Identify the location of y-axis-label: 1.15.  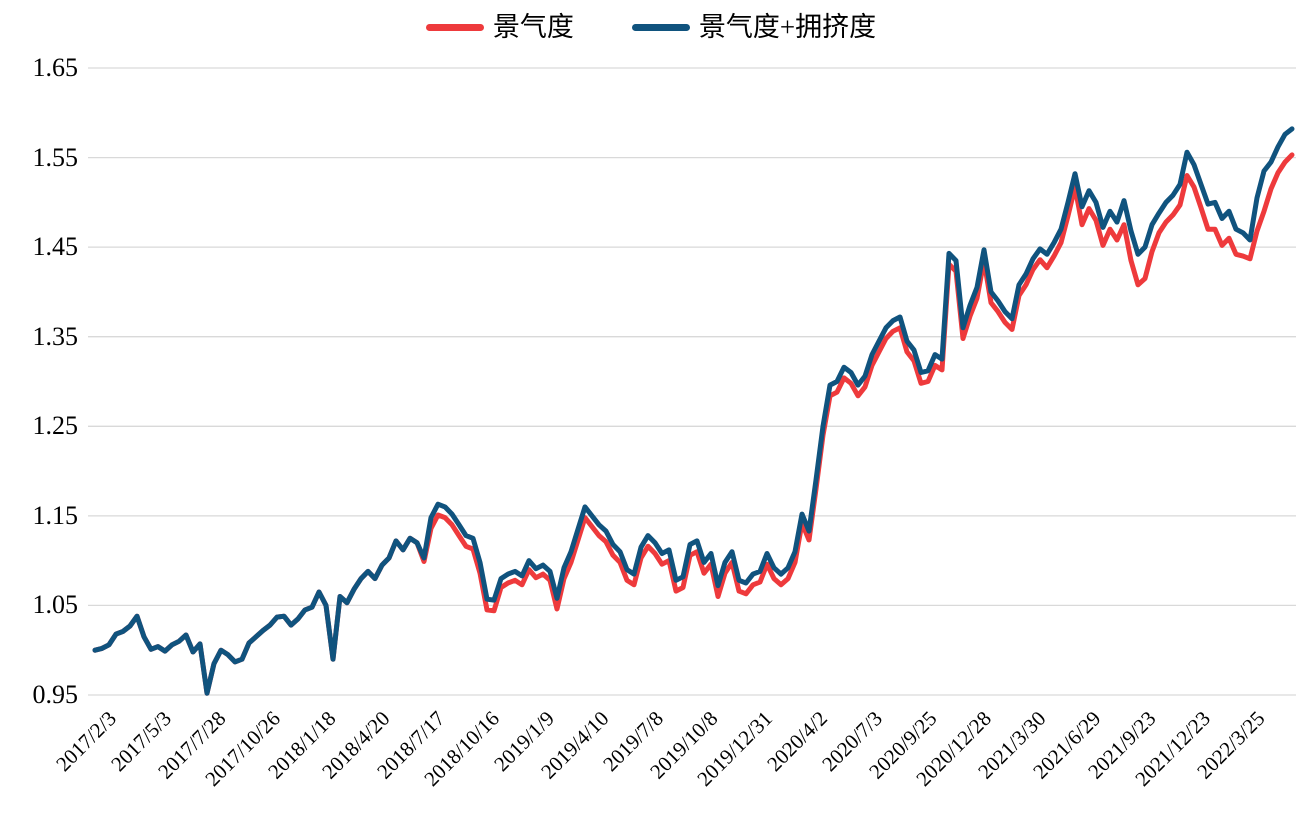
(55, 515).